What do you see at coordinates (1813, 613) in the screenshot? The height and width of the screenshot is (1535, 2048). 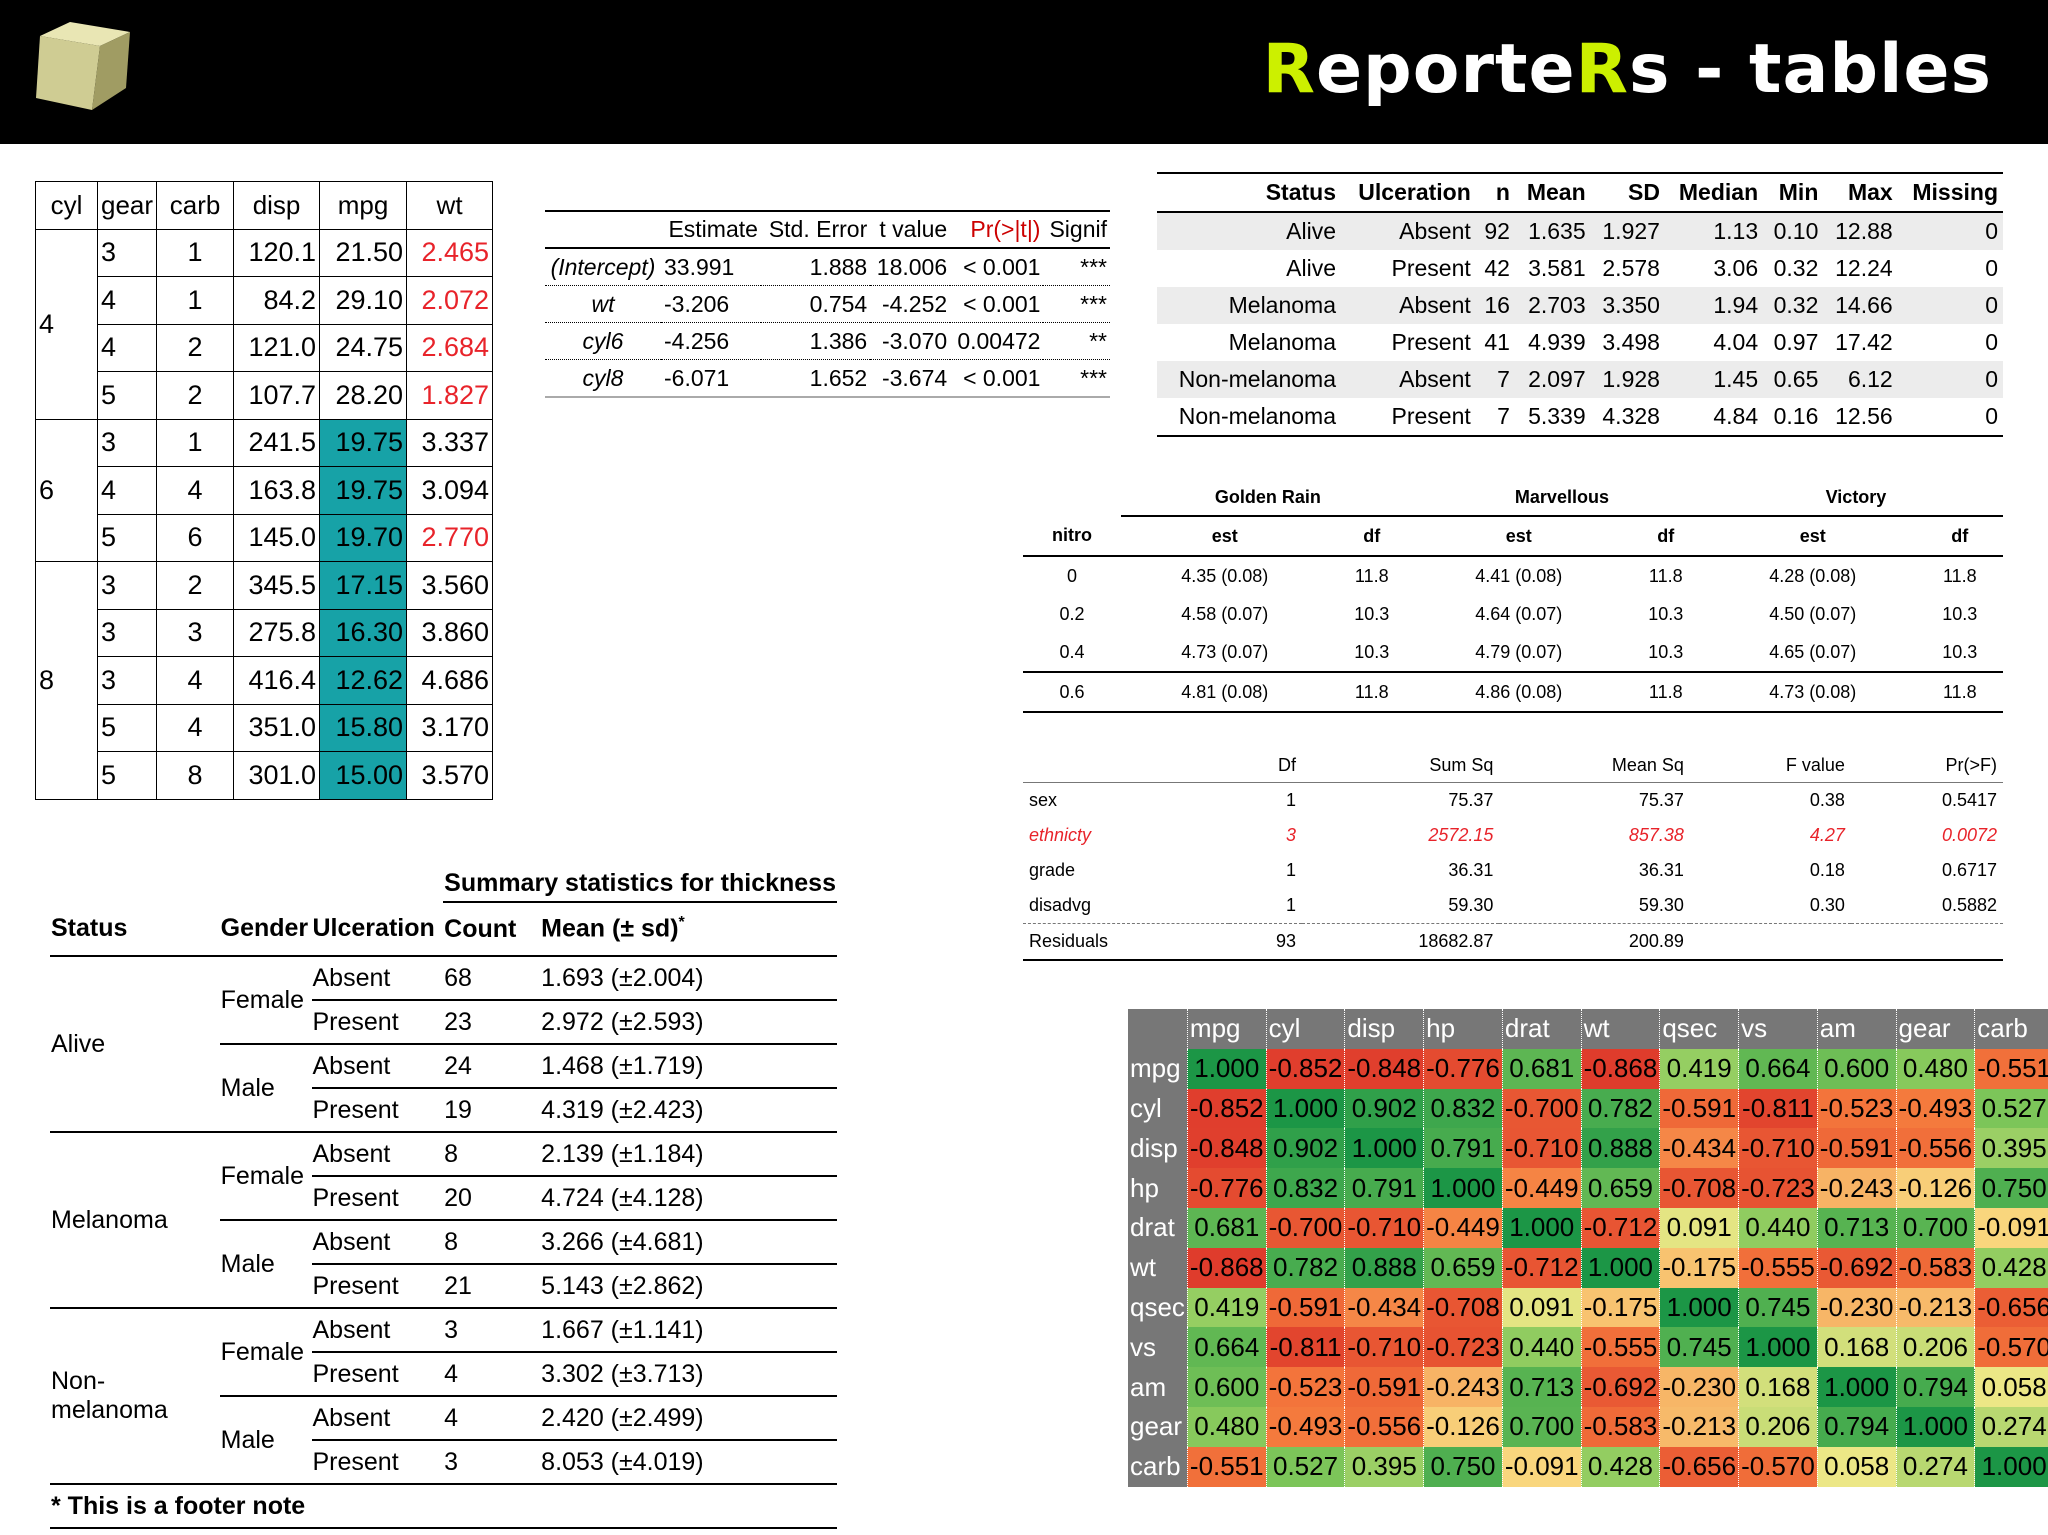 I see `value-cell: 4.50 (0.07)` at bounding box center [1813, 613].